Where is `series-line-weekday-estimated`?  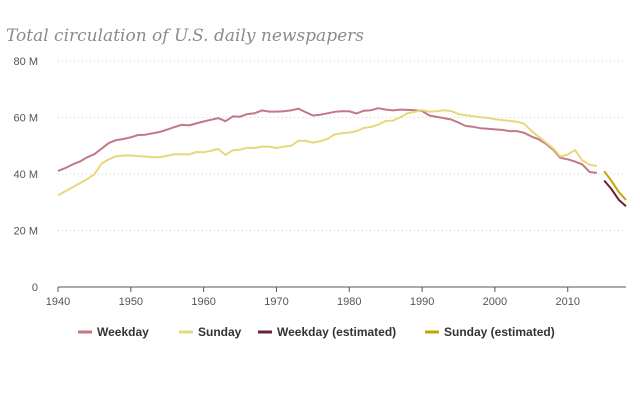 series-line-weekday-estimated is located at coordinates (615, 193).